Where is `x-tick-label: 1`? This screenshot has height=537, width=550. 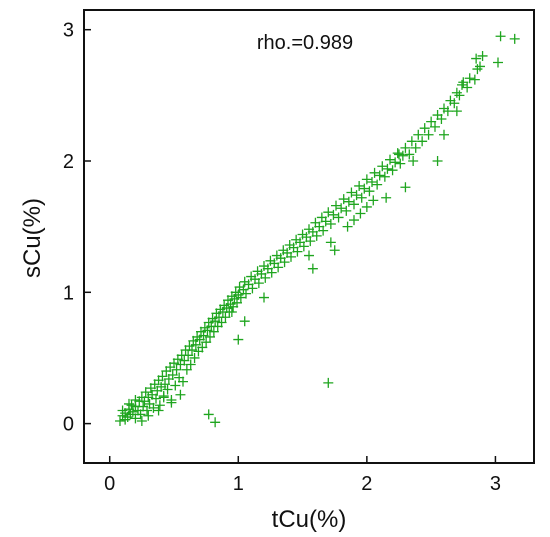 x-tick-label: 1 is located at coordinates (238, 484).